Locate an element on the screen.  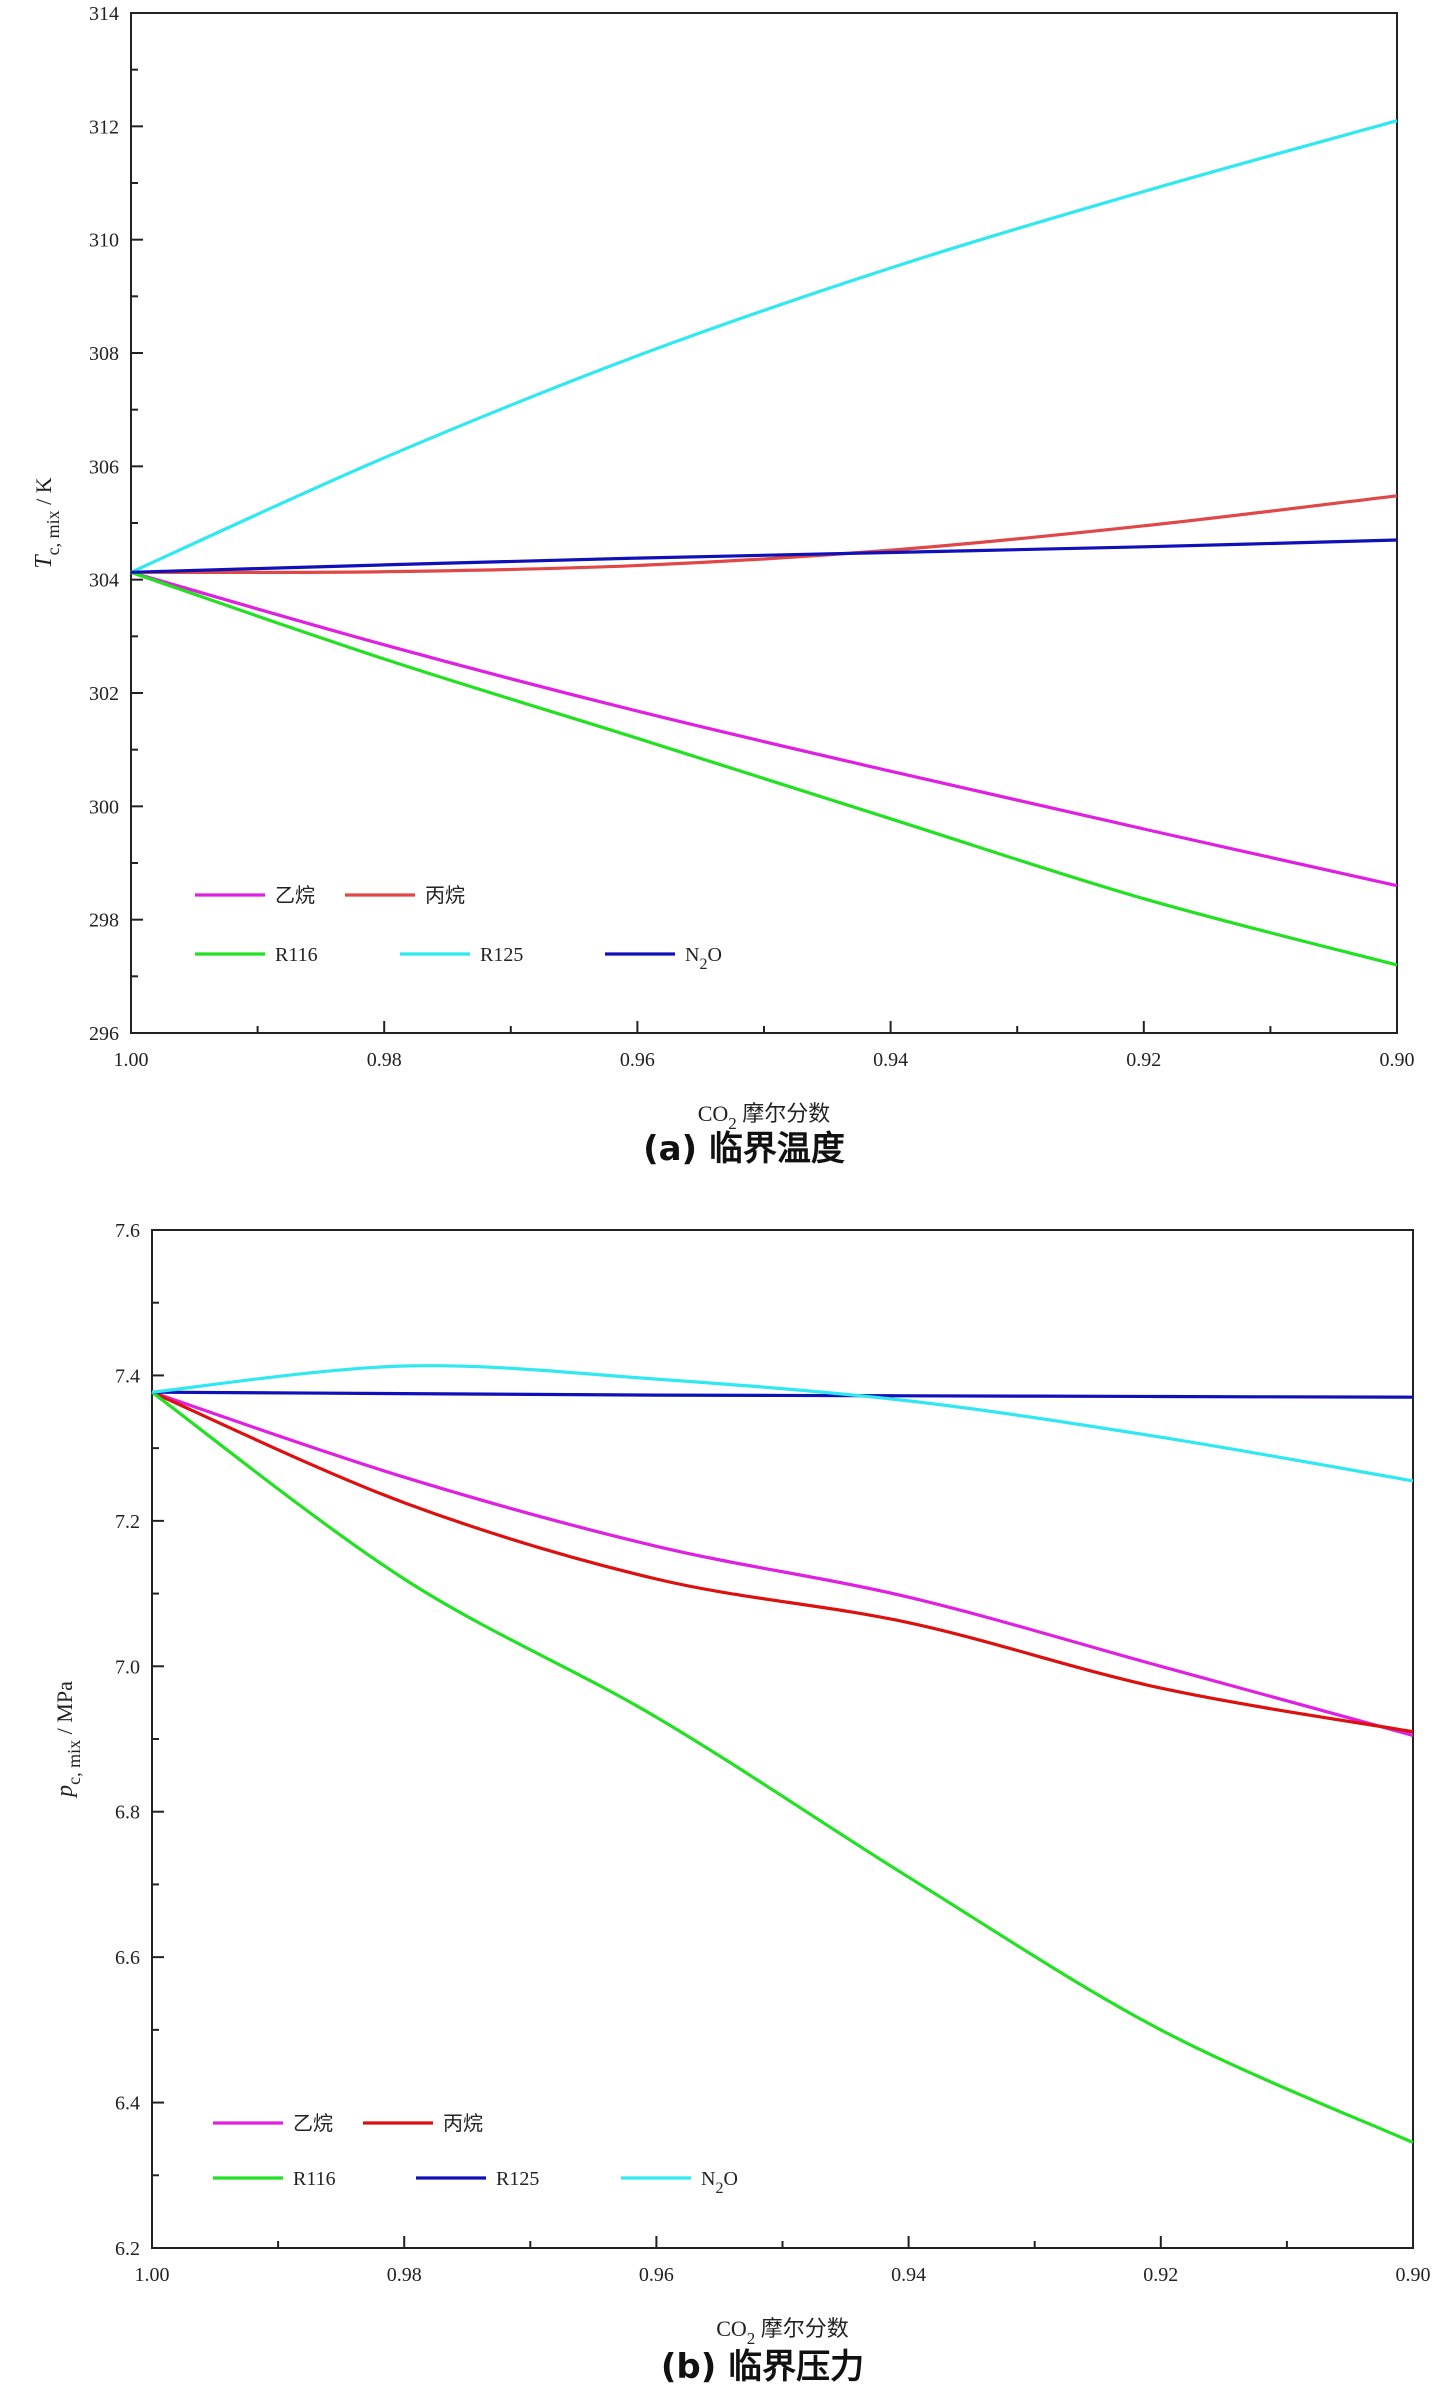
y-tick-label: 6.6 is located at coordinates (127, 1958).